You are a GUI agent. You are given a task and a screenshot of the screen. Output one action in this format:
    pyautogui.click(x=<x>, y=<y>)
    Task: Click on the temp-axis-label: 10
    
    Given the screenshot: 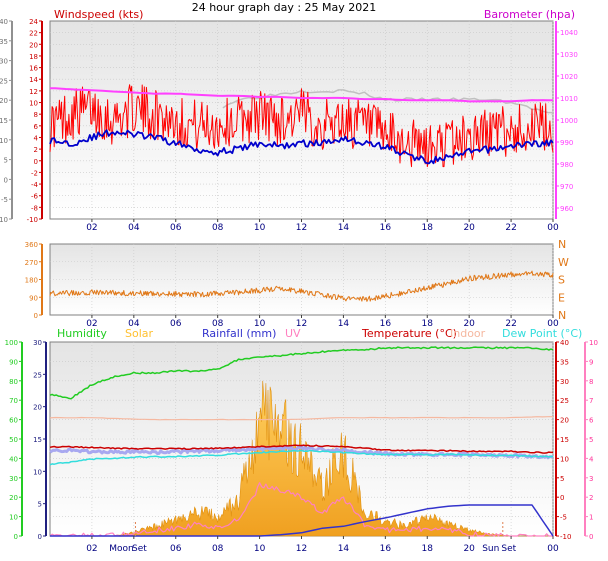 What is the action you would take?
    pyautogui.click(x=564, y=459)
    